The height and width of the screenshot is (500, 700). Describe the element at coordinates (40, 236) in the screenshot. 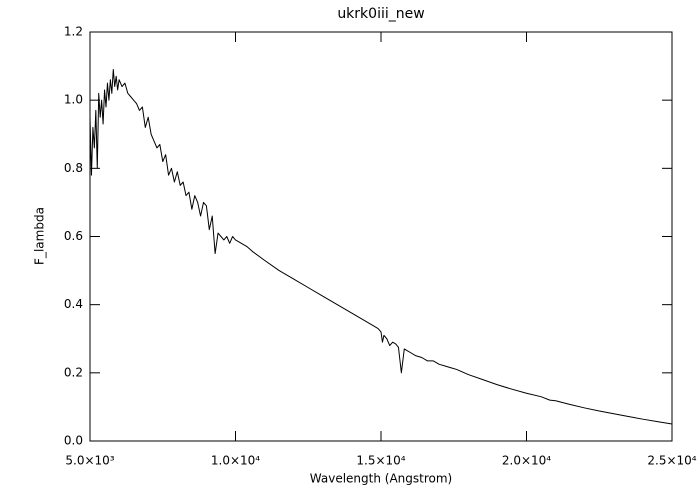

I see `y-axis-label: F_lambda` at that location.